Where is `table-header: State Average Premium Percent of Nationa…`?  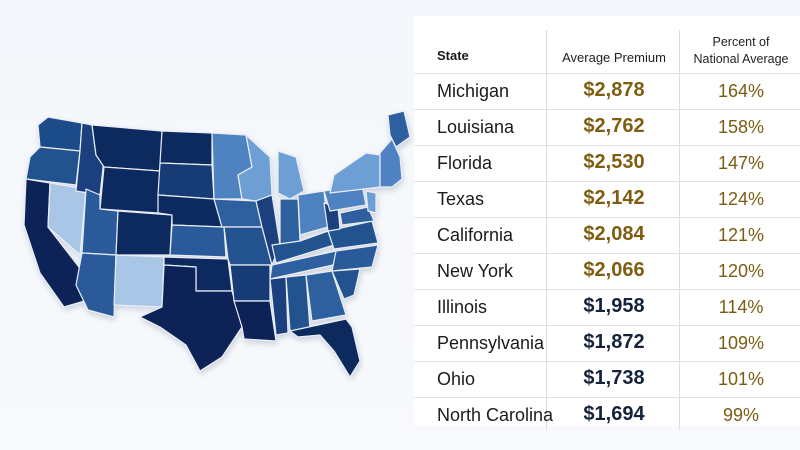 table-header: State Average Premium Percent of Nationa… is located at coordinates (607, 52).